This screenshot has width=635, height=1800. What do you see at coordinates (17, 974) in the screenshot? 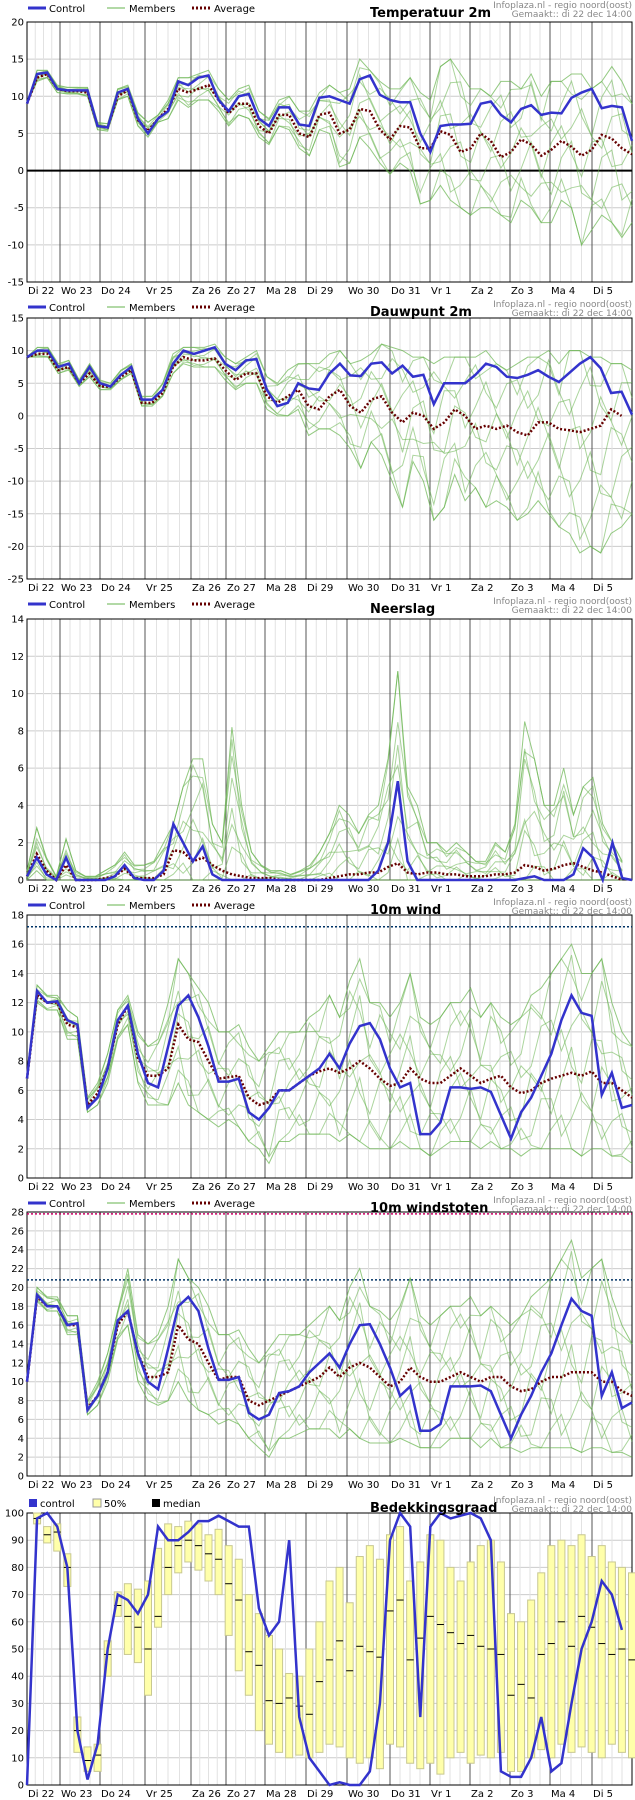
I see `y-tick-label: 14` at bounding box center [17, 974].